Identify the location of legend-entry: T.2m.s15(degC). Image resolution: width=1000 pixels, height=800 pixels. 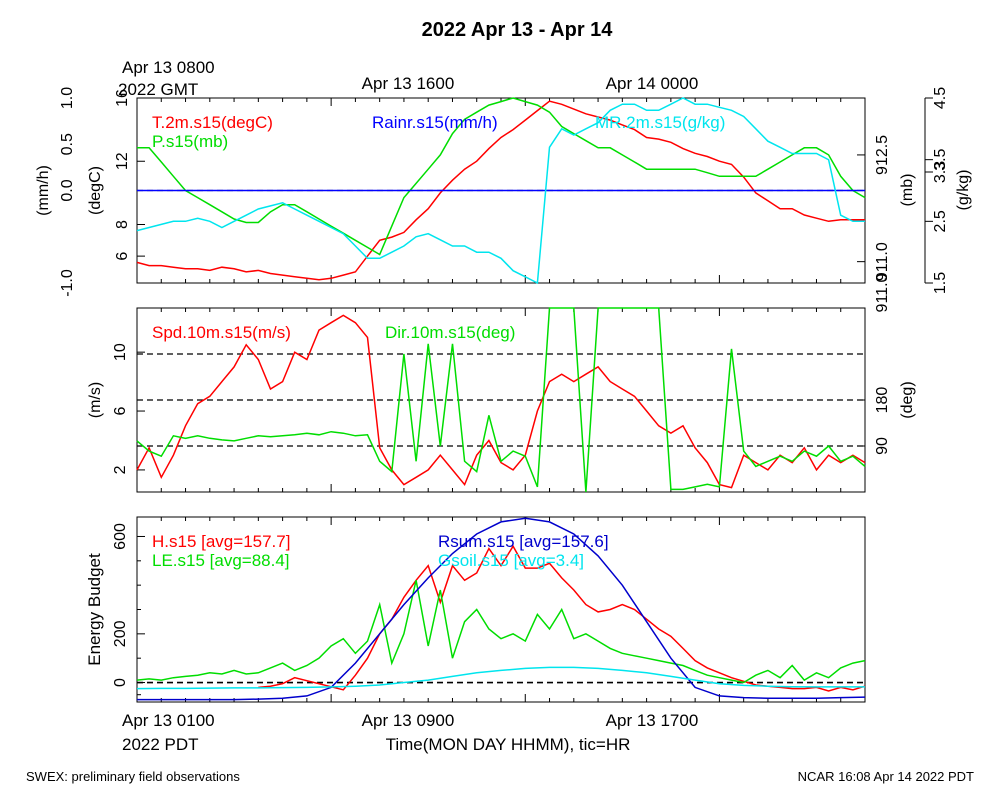
(212, 122).